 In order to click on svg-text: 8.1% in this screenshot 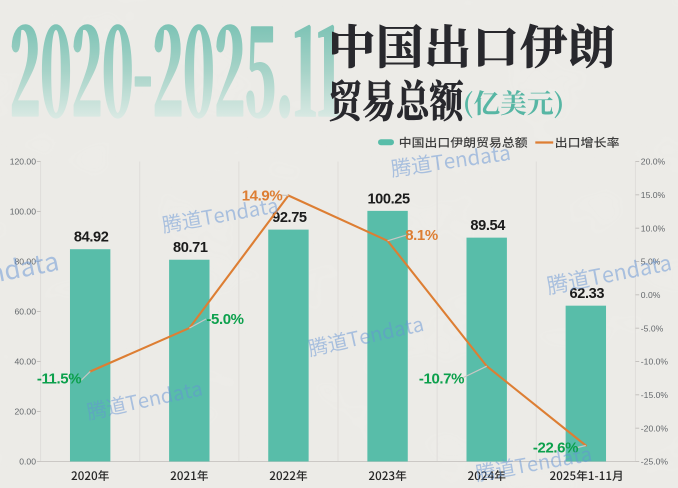, I will do `click(421, 235)`.